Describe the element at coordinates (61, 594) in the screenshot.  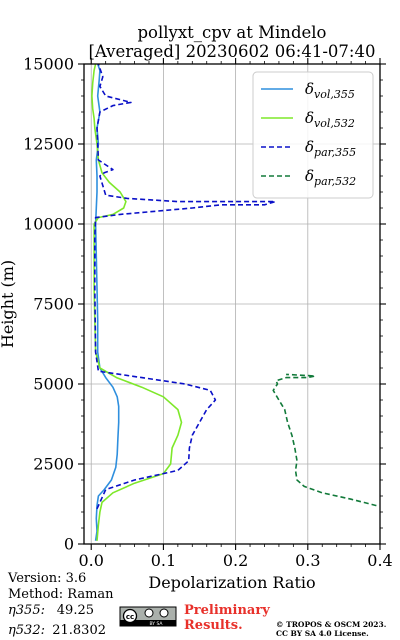
I see `method-text: Method: Raman` at that location.